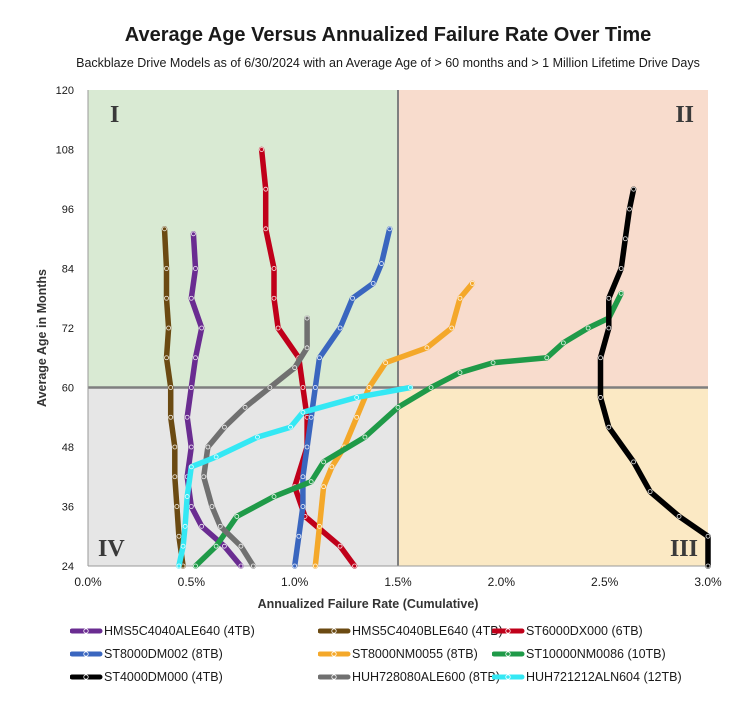 Image resolution: width=733 pixels, height=704 pixels. I want to click on legend-item: HMS5C4040BLE640 (4TB), so click(410, 631).